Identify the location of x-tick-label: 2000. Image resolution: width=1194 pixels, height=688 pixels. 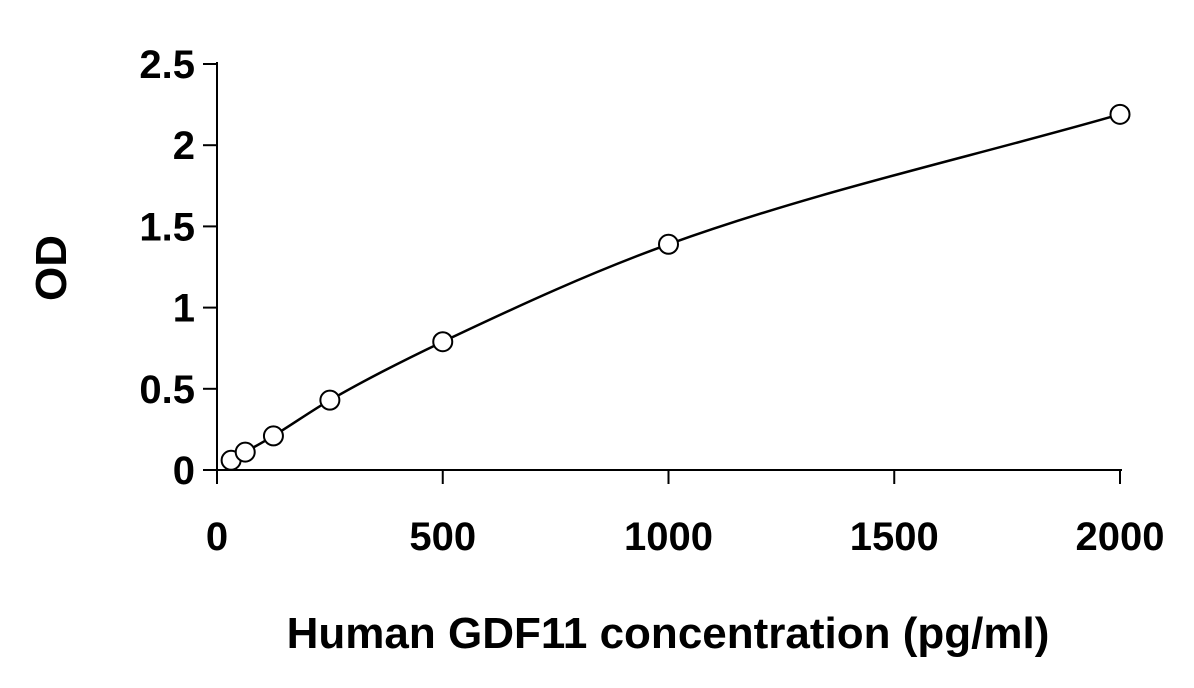
(1120, 537).